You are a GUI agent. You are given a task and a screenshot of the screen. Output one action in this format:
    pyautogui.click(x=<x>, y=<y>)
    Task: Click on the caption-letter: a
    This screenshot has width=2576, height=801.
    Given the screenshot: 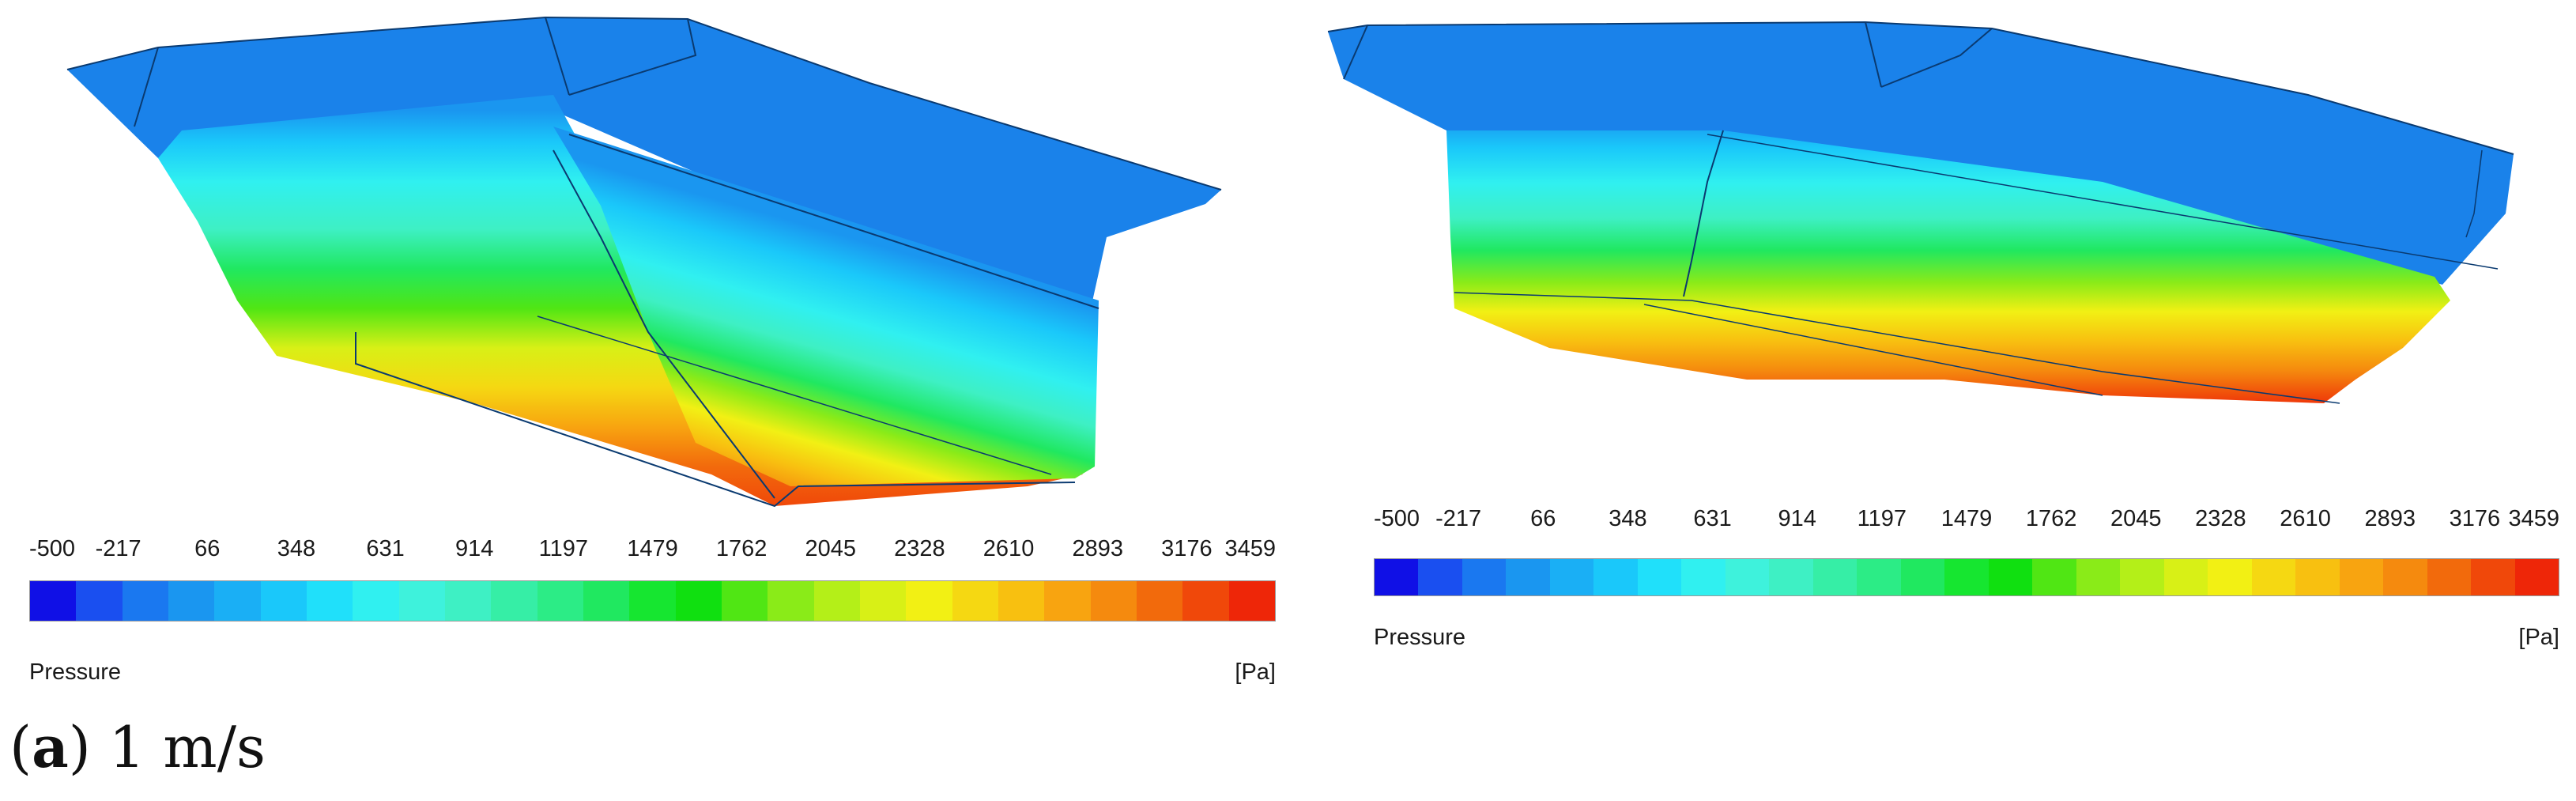 What is the action you would take?
    pyautogui.click(x=50, y=746)
    